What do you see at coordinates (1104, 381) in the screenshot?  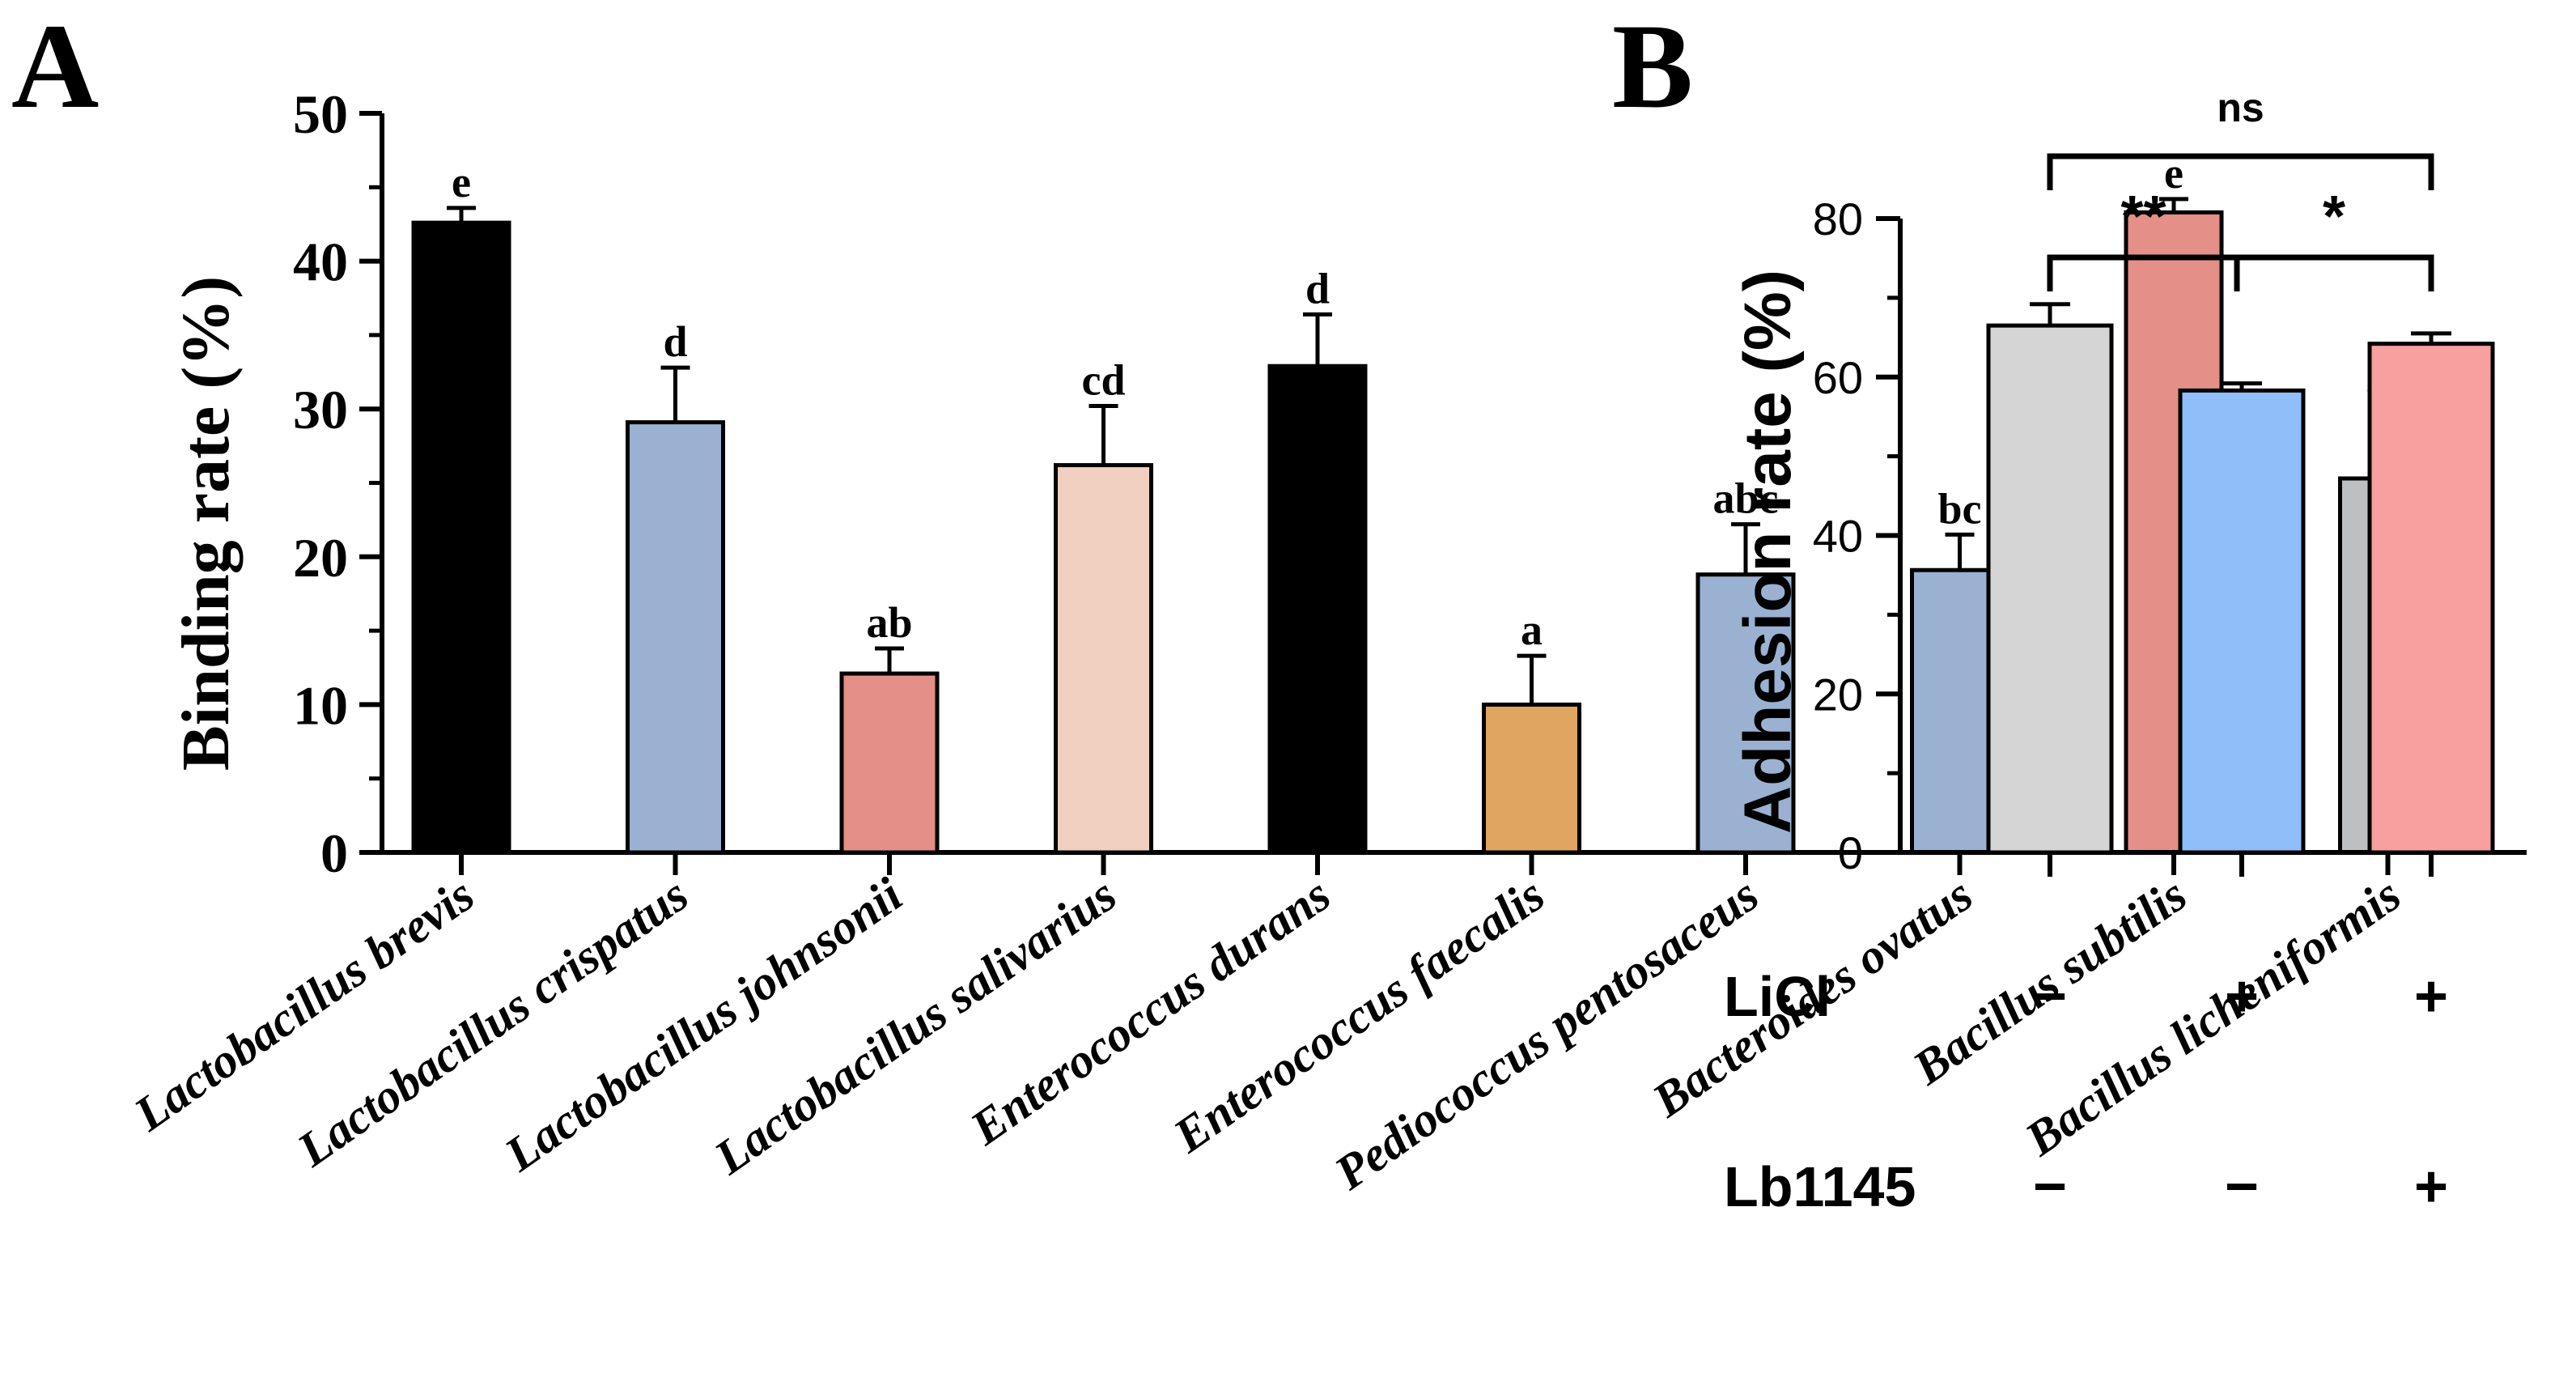 I see `chart-a-significance-label: cd` at bounding box center [1104, 381].